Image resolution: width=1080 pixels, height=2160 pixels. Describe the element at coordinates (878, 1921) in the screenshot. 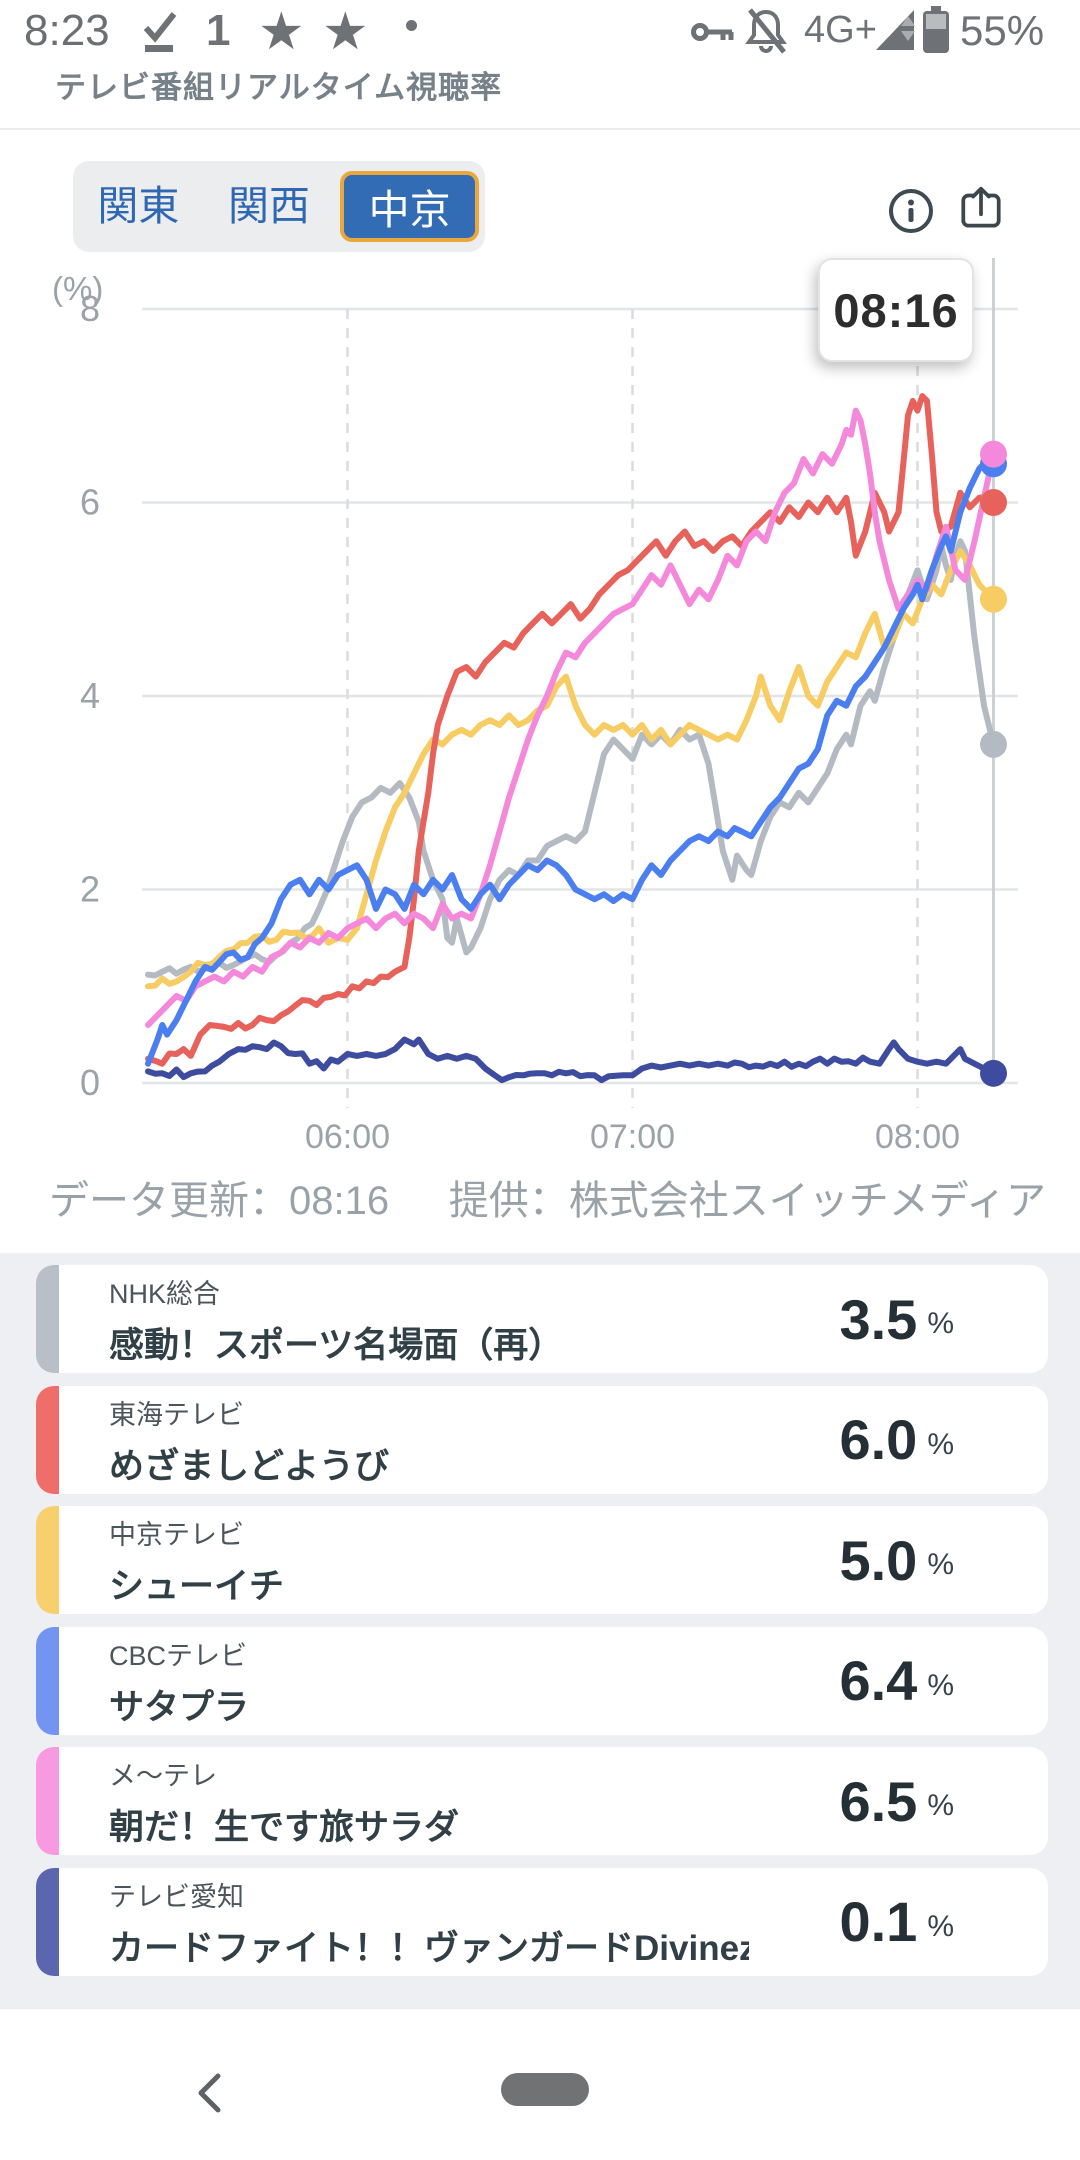

I see `rating-value: 0.1` at that location.